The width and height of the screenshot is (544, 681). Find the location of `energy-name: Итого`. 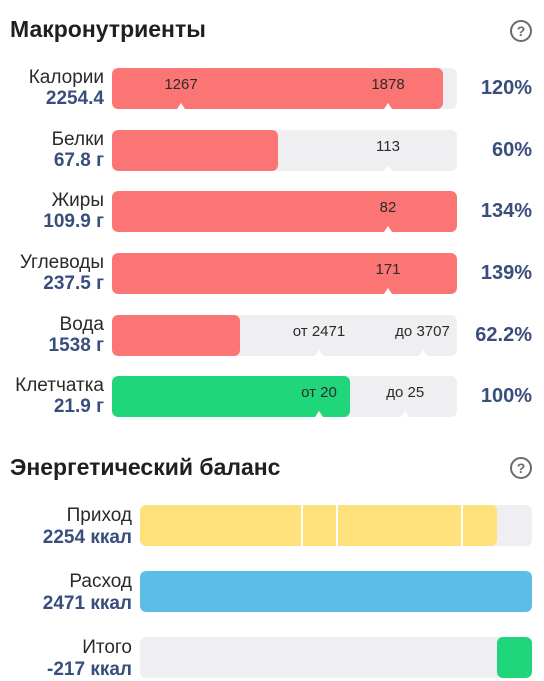

energy-name: Итого is located at coordinates (107, 647).